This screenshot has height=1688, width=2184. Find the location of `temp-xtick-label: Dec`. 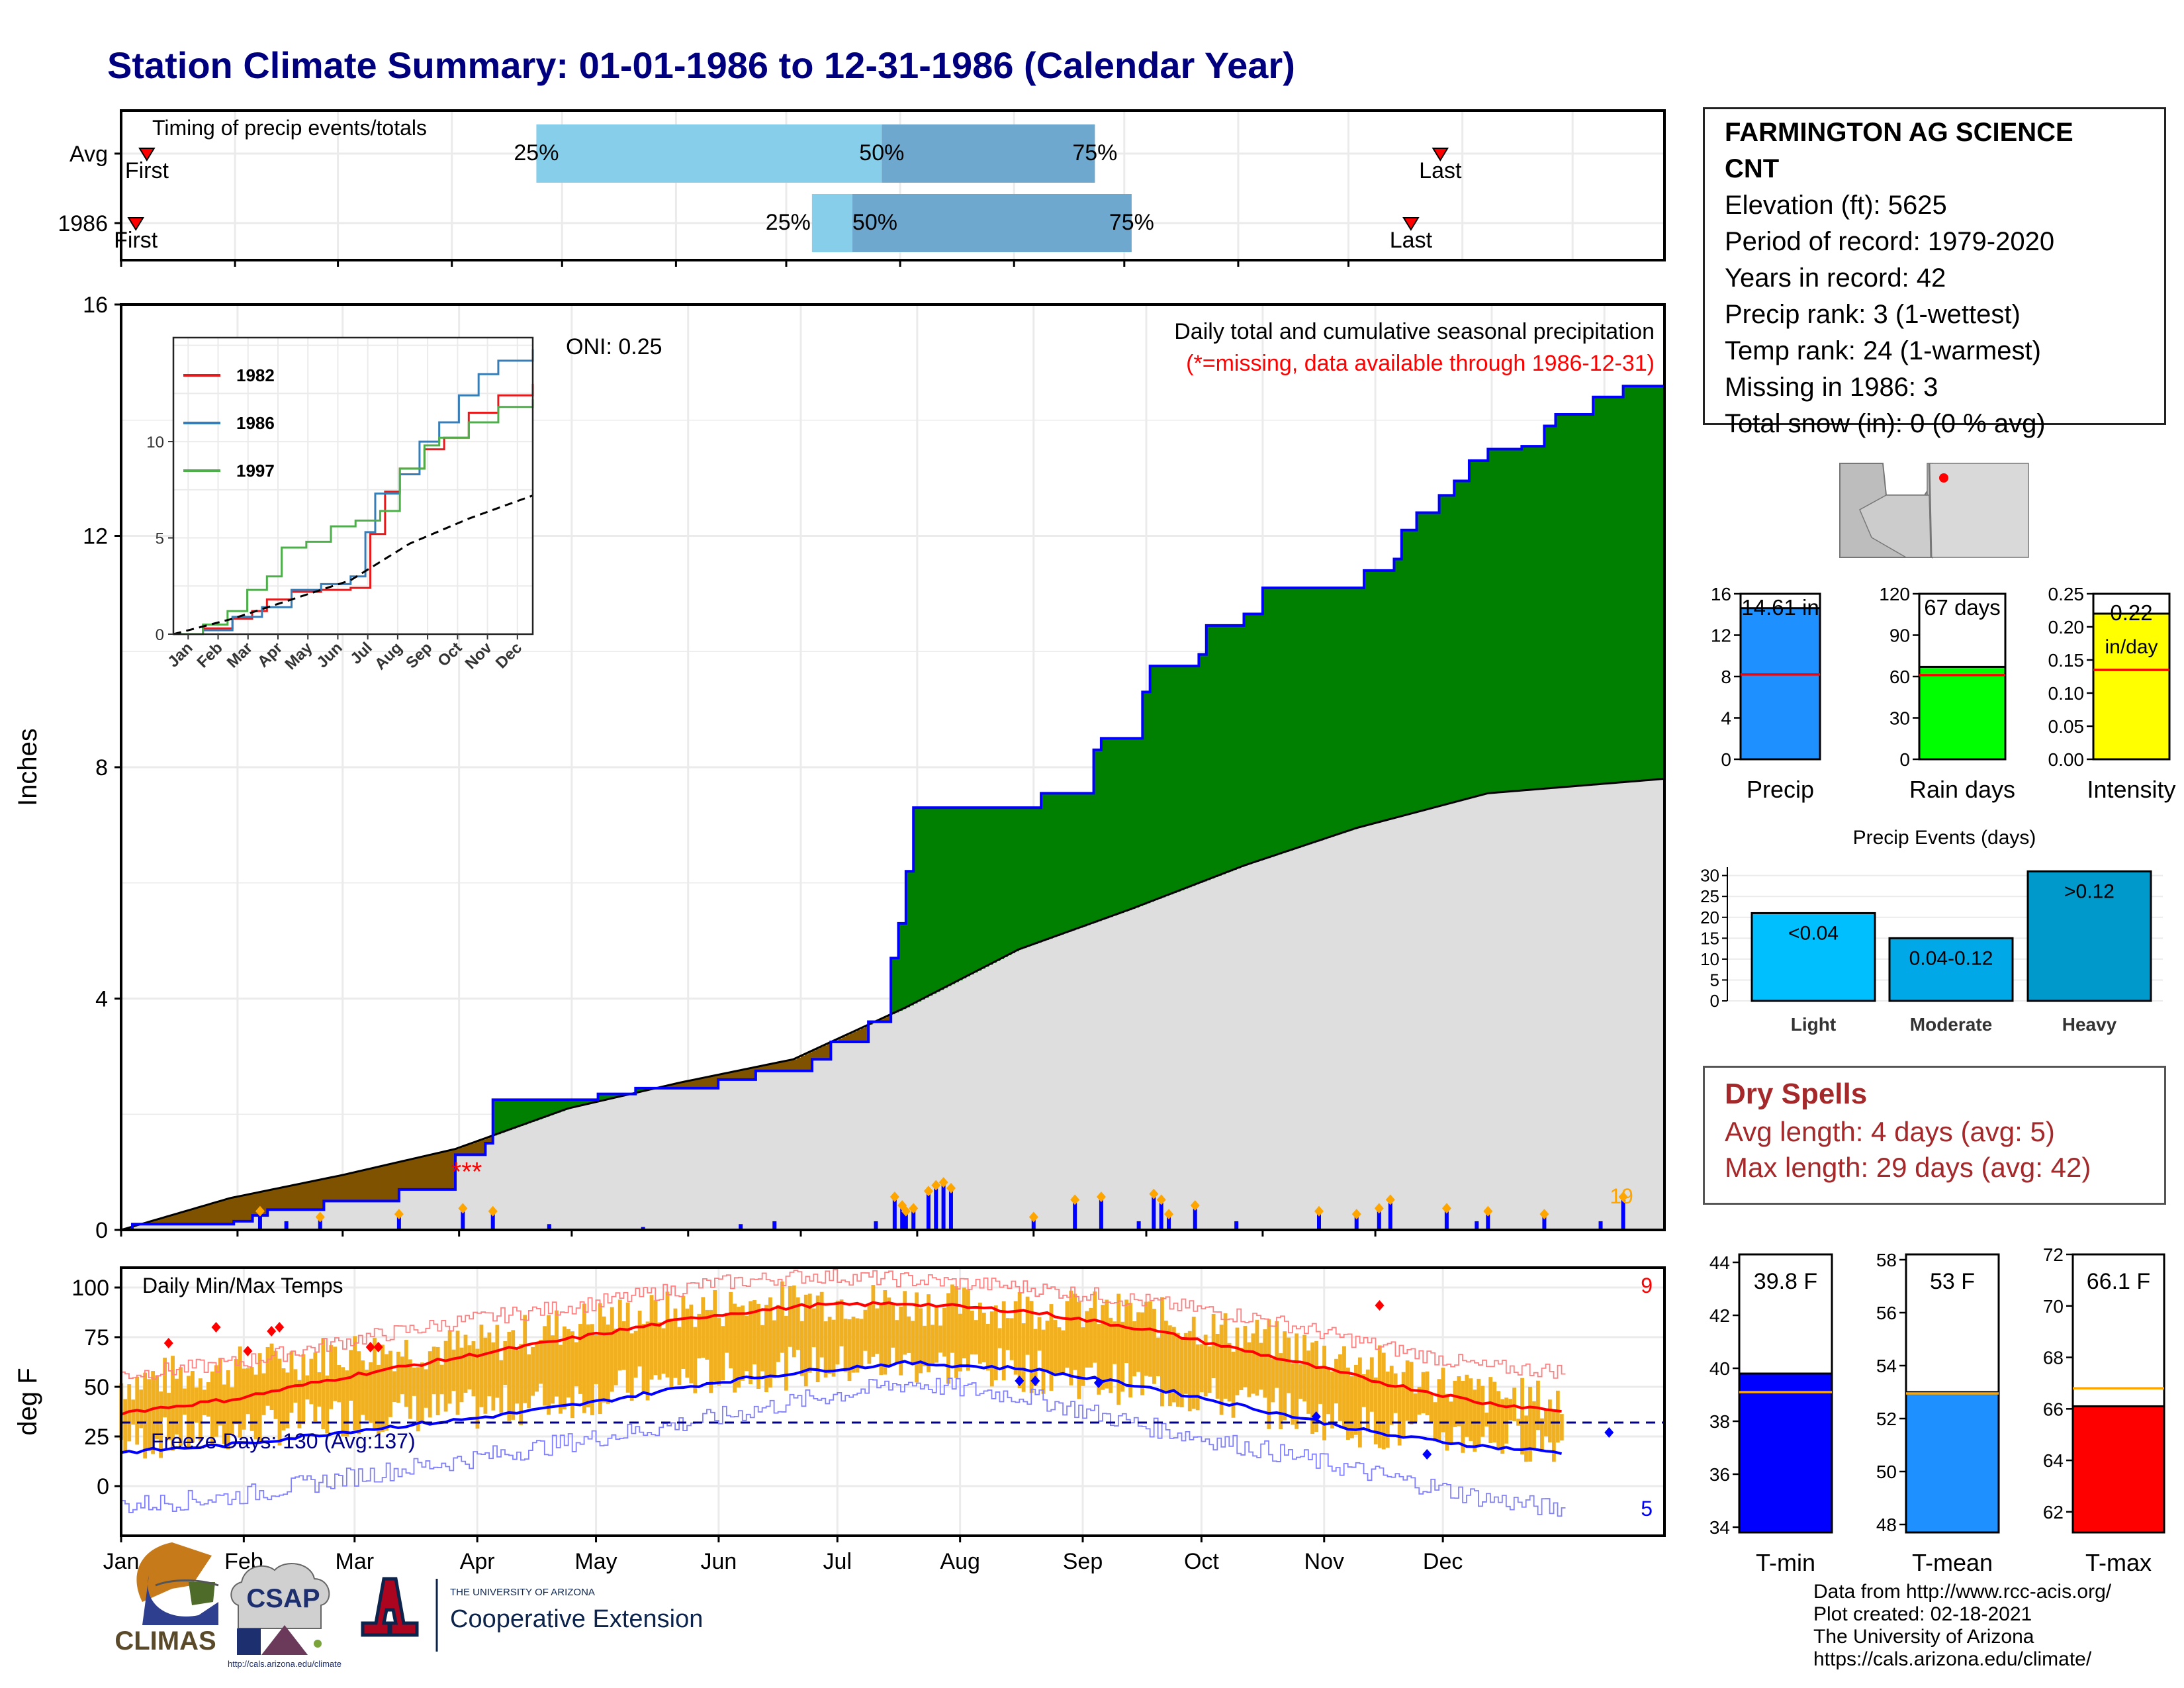

temp-xtick-label: Dec is located at coordinates (1443, 1561).